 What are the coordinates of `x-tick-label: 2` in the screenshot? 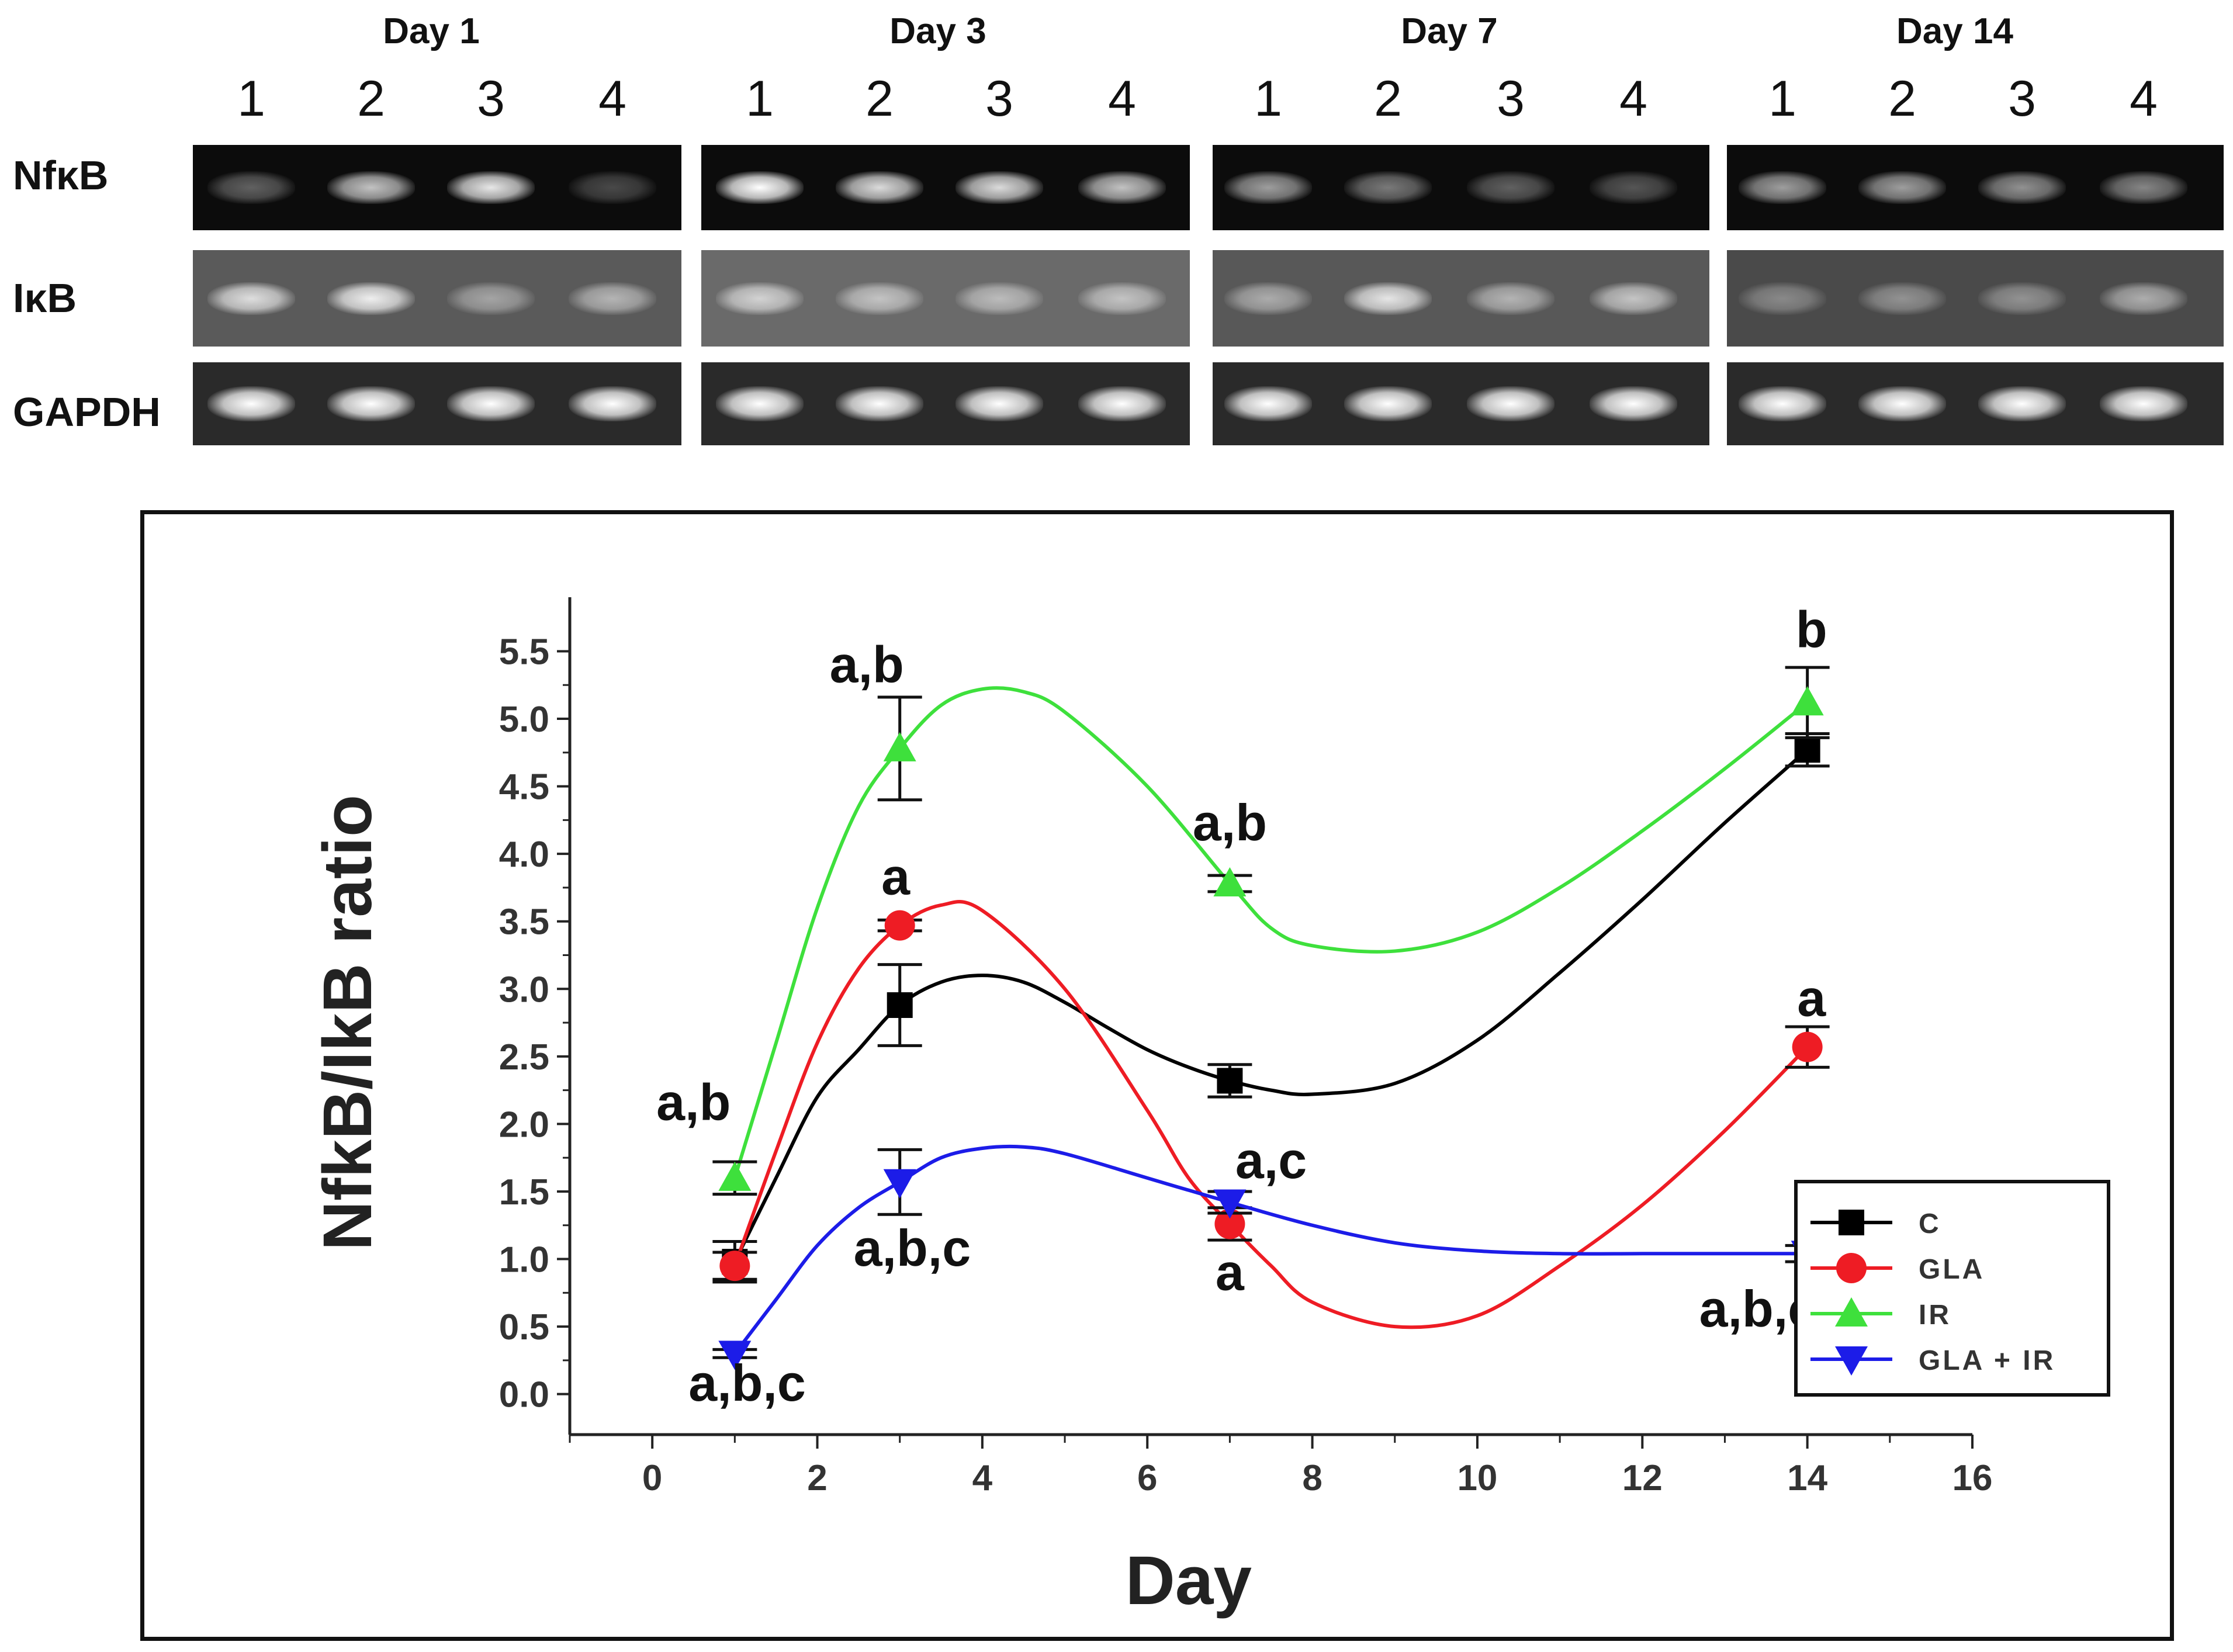 It's located at (817, 1478).